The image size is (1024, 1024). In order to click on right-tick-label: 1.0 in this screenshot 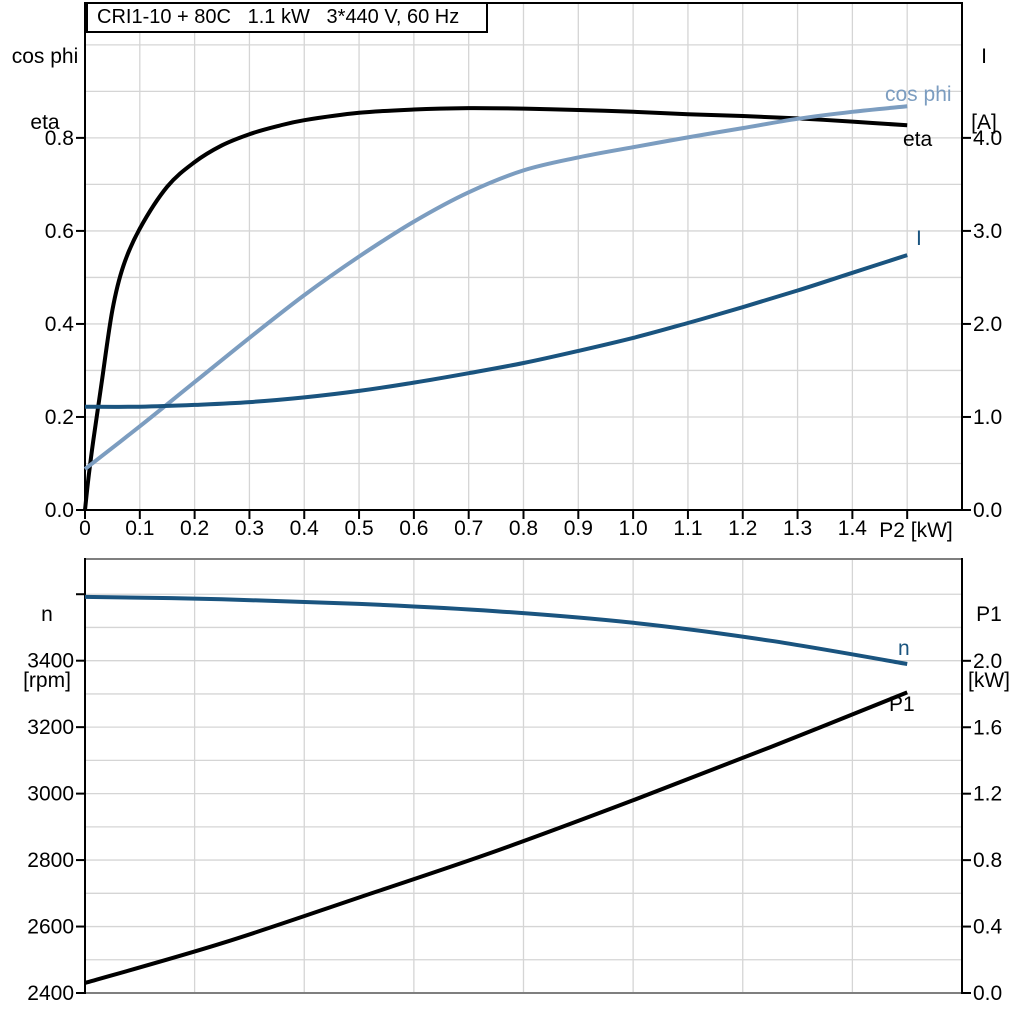, I will do `click(987, 417)`.